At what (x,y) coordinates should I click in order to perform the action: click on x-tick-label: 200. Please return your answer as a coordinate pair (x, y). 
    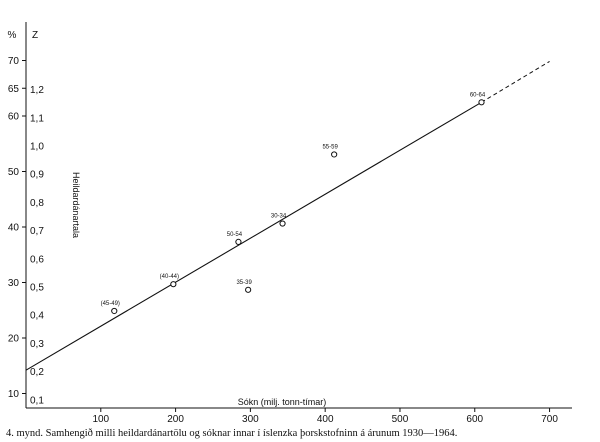
    Looking at the image, I should click on (175, 419).